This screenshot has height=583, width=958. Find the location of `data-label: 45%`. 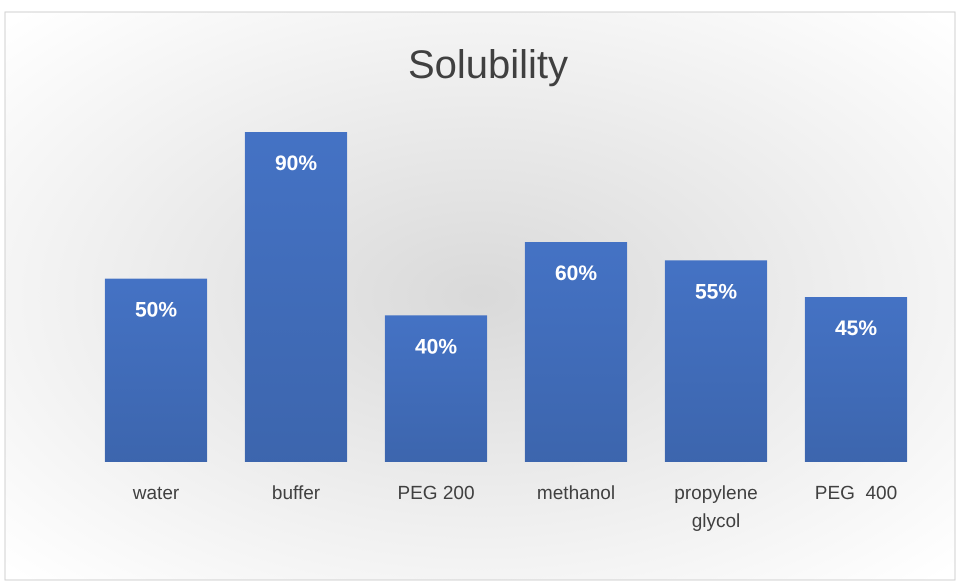

data-label: 45% is located at coordinates (856, 328).